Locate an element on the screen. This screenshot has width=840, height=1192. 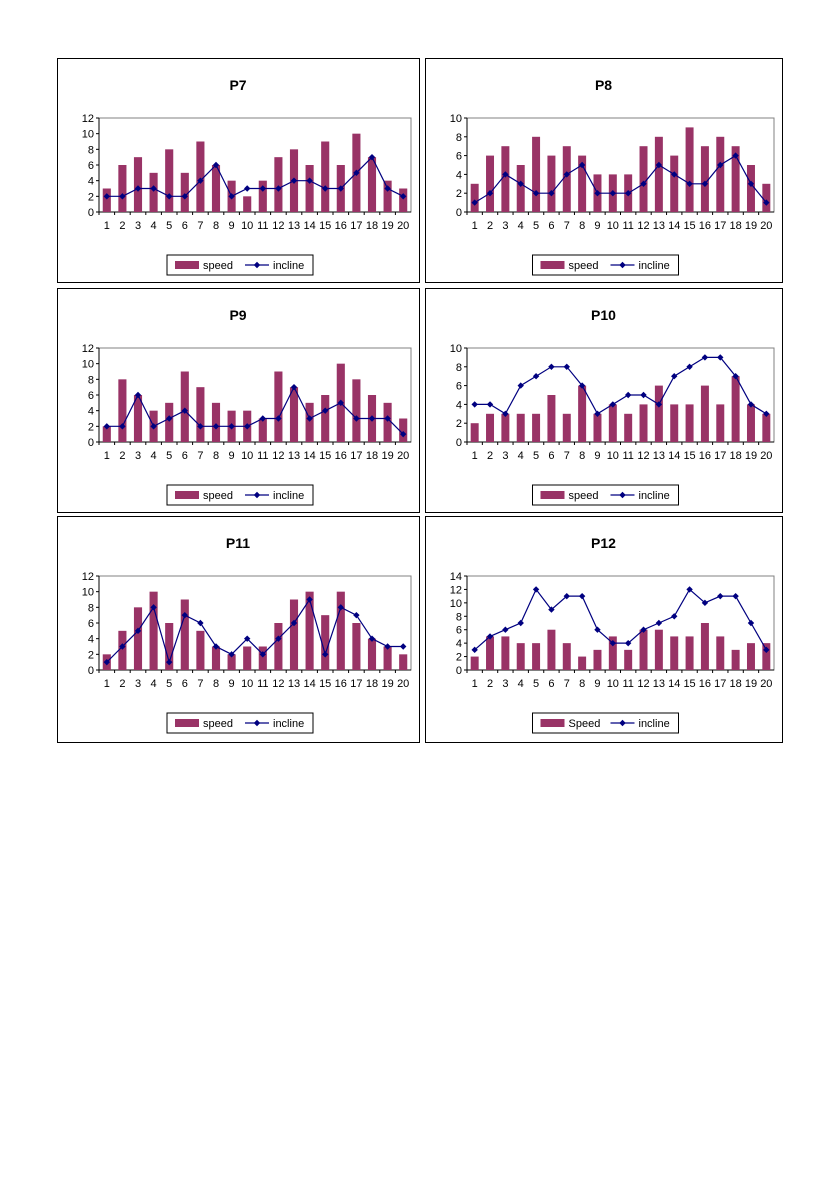
x-tick-label: 10 is located at coordinates (613, 684).